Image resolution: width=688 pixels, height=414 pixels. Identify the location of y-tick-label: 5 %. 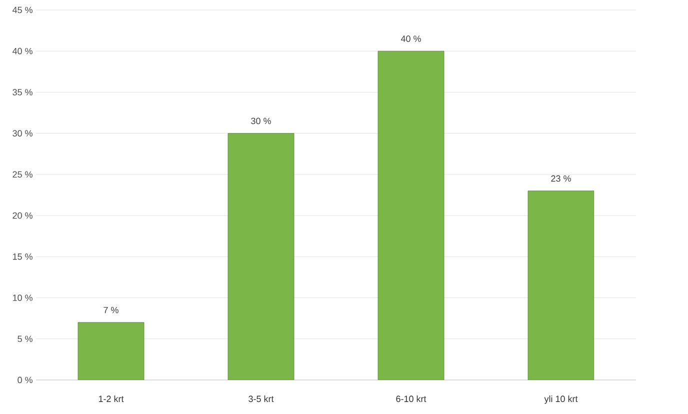
(25, 339).